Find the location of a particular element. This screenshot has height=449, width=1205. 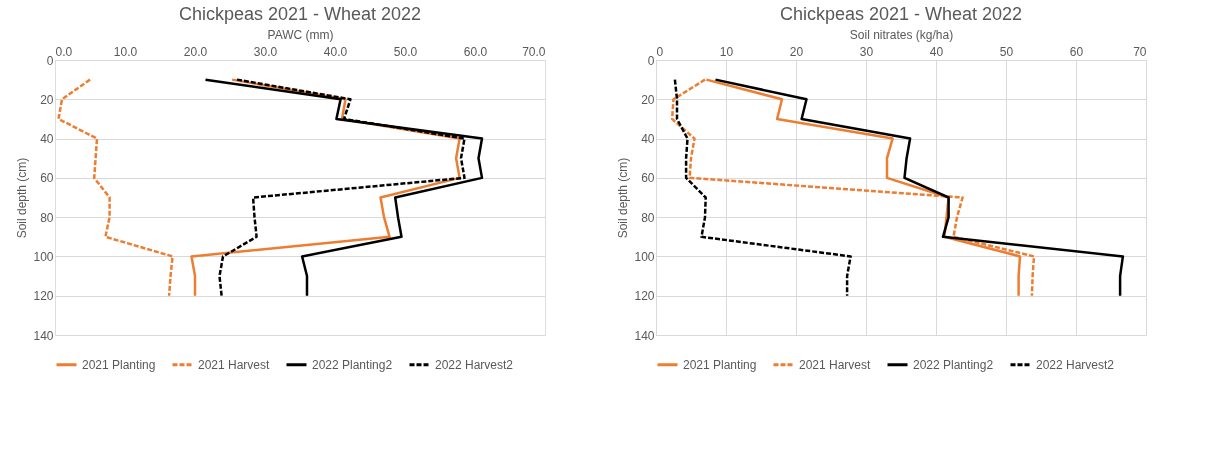

x-tick-label: 40.0 is located at coordinates (335, 51).